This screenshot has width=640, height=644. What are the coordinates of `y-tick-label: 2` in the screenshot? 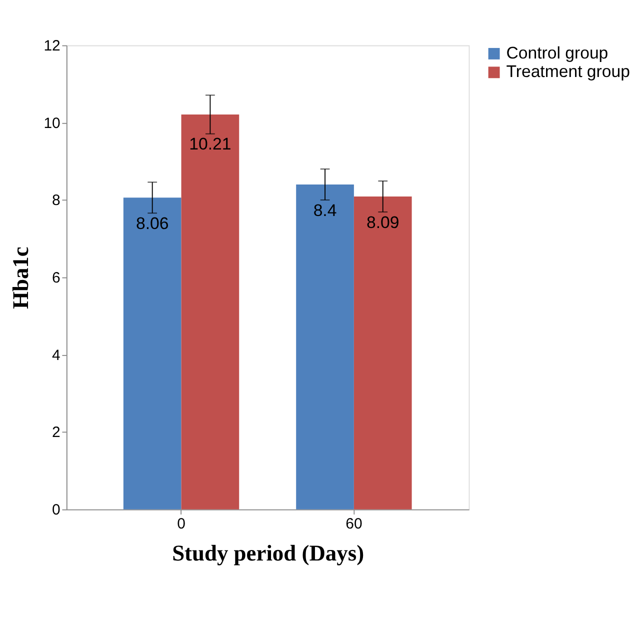 It's located at (56, 433).